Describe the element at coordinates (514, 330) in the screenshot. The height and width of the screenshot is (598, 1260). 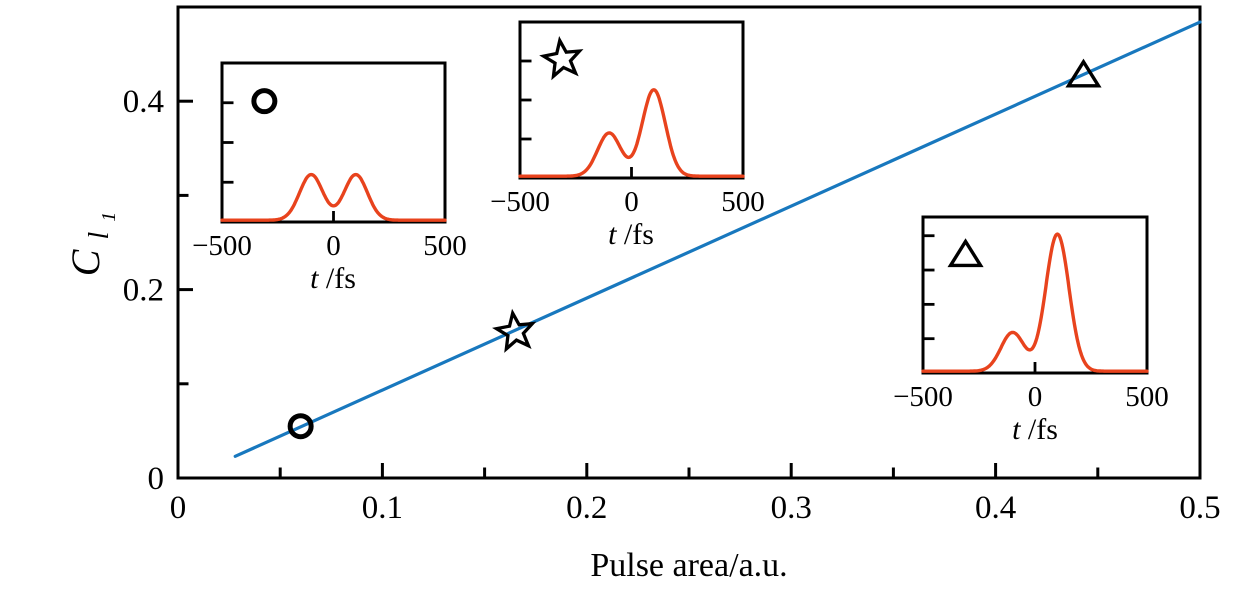
I see `star-data-marker` at that location.